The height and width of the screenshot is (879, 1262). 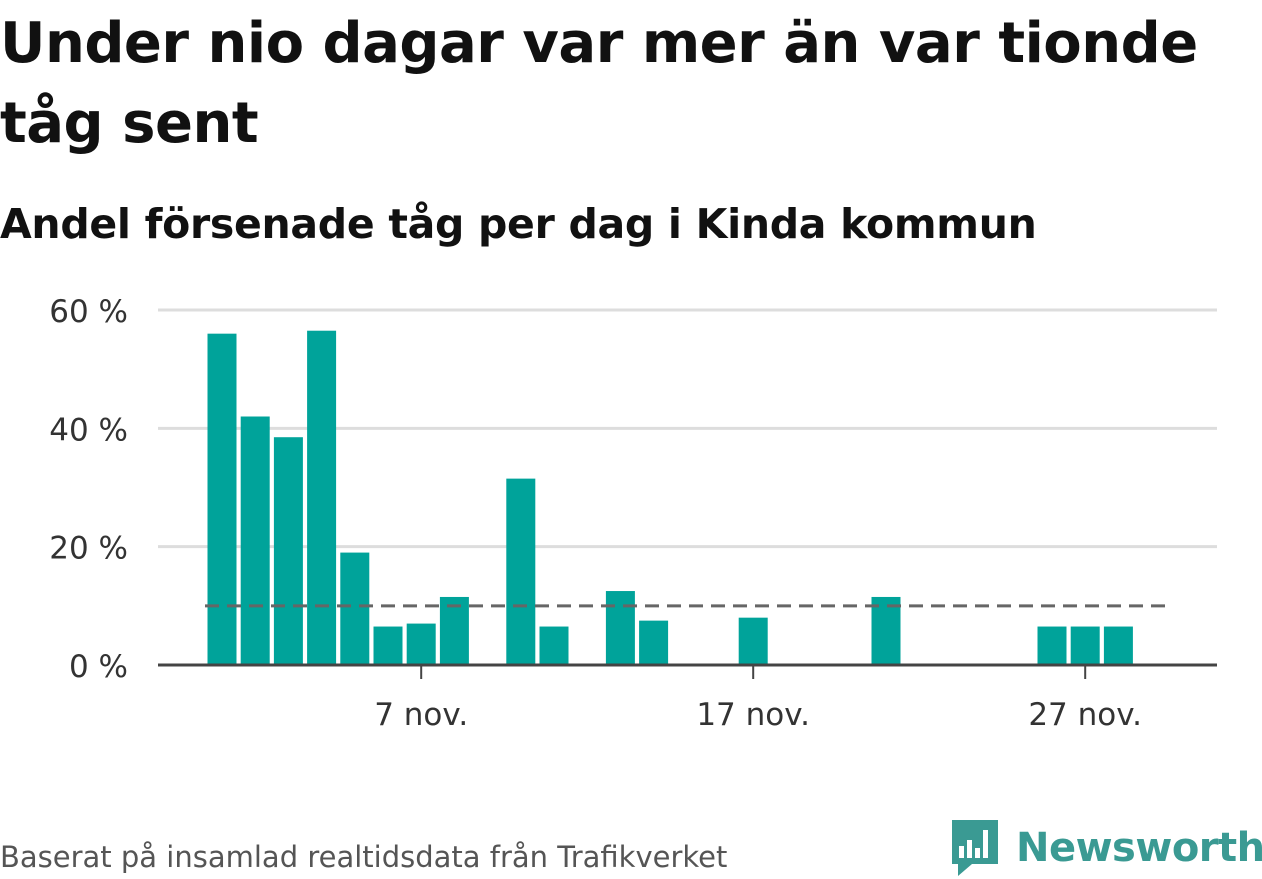 I want to click on x-tick-label: 7 nov., so click(x=421, y=715).